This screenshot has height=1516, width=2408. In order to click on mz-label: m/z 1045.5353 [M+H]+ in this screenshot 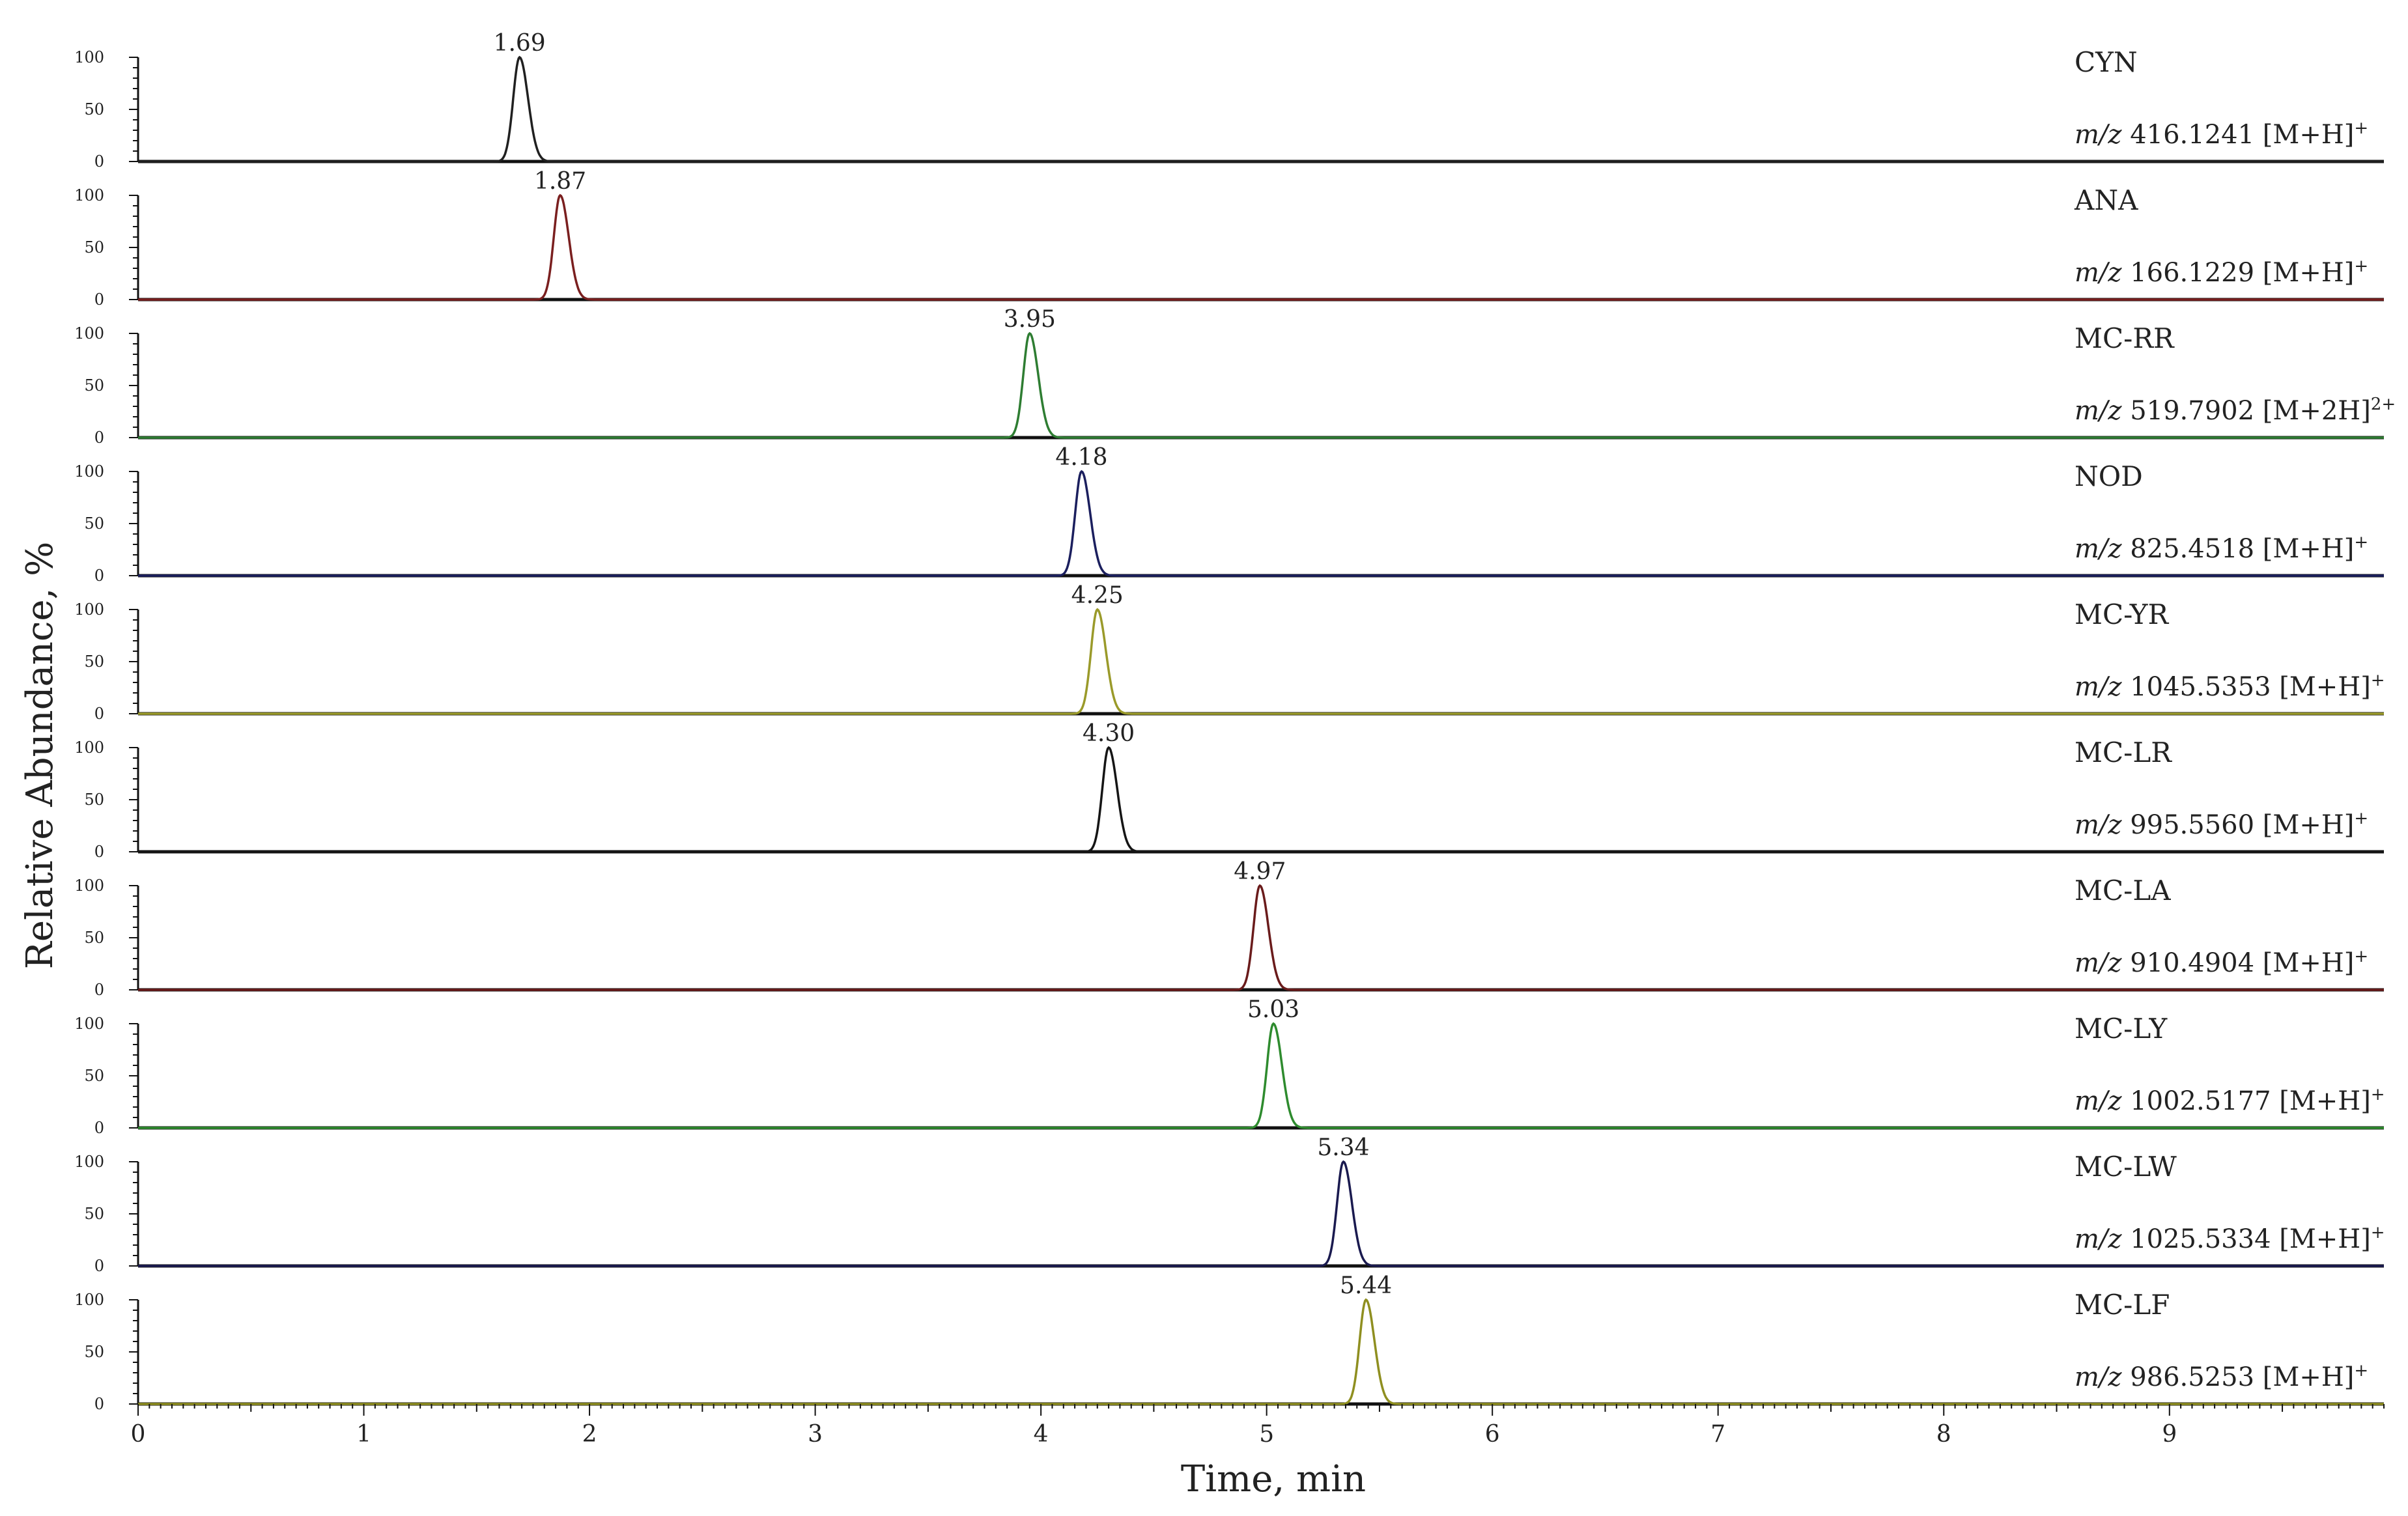, I will do `click(2230, 686)`.